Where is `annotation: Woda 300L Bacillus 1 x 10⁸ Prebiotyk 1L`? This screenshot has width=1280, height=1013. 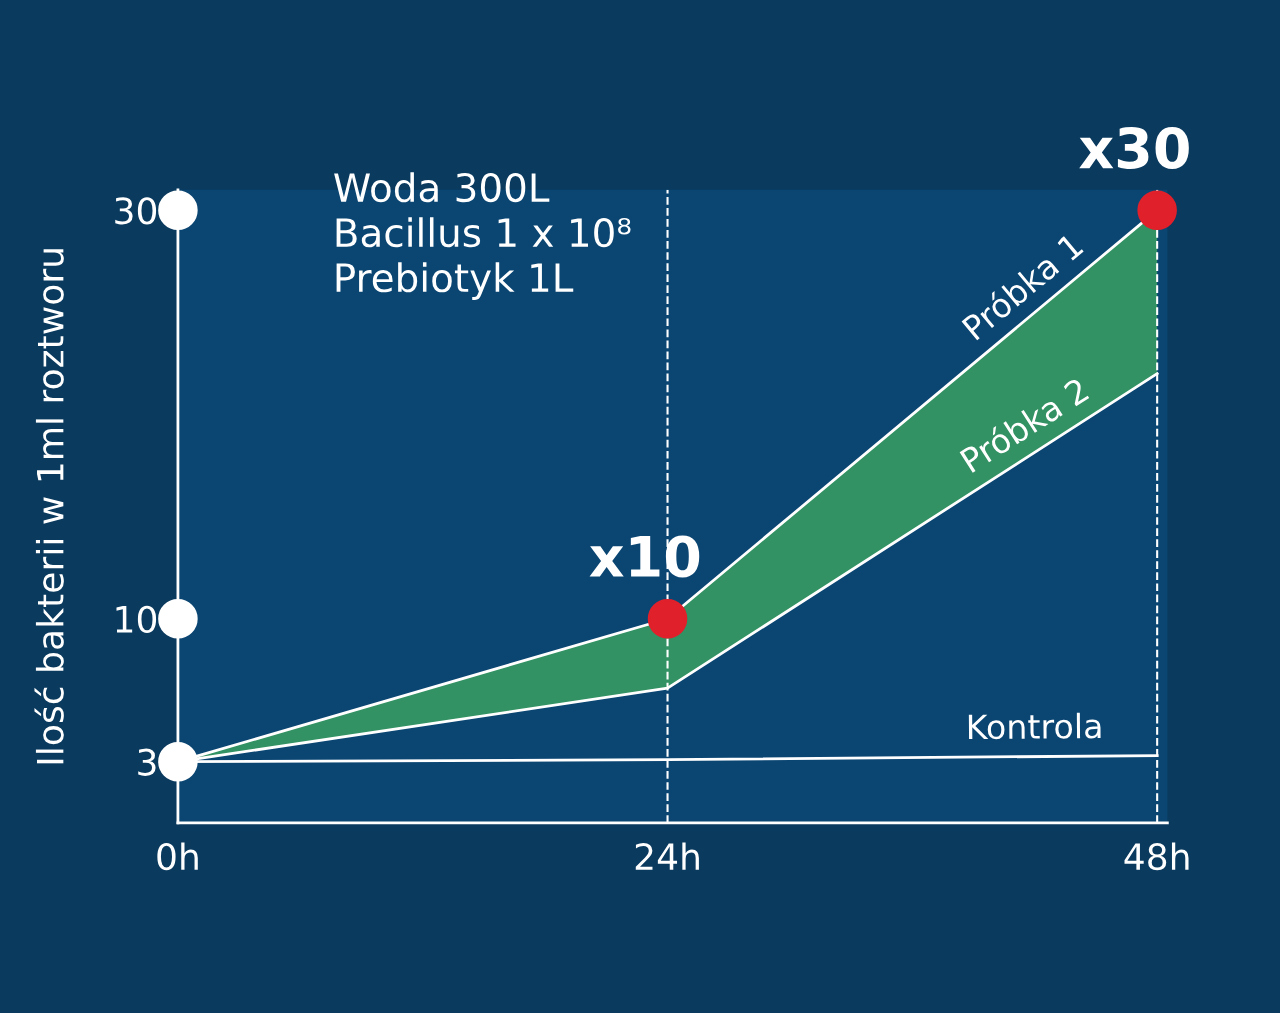 annotation: Woda 300L Bacillus 1 x 10⁸ Prebiotyk 1L is located at coordinates (482, 236).